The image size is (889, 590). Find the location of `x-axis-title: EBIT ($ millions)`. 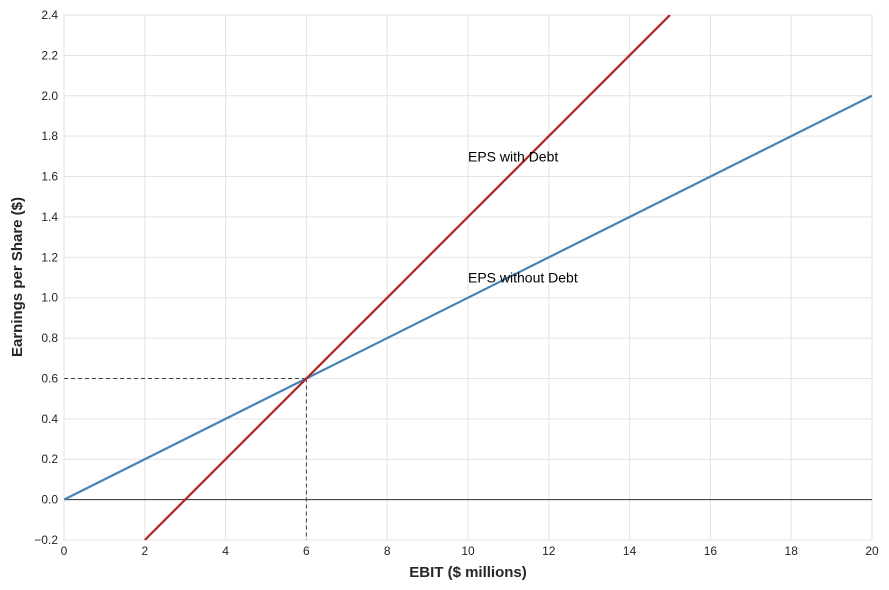

x-axis-title: EBIT ($ millions) is located at coordinates (468, 572).